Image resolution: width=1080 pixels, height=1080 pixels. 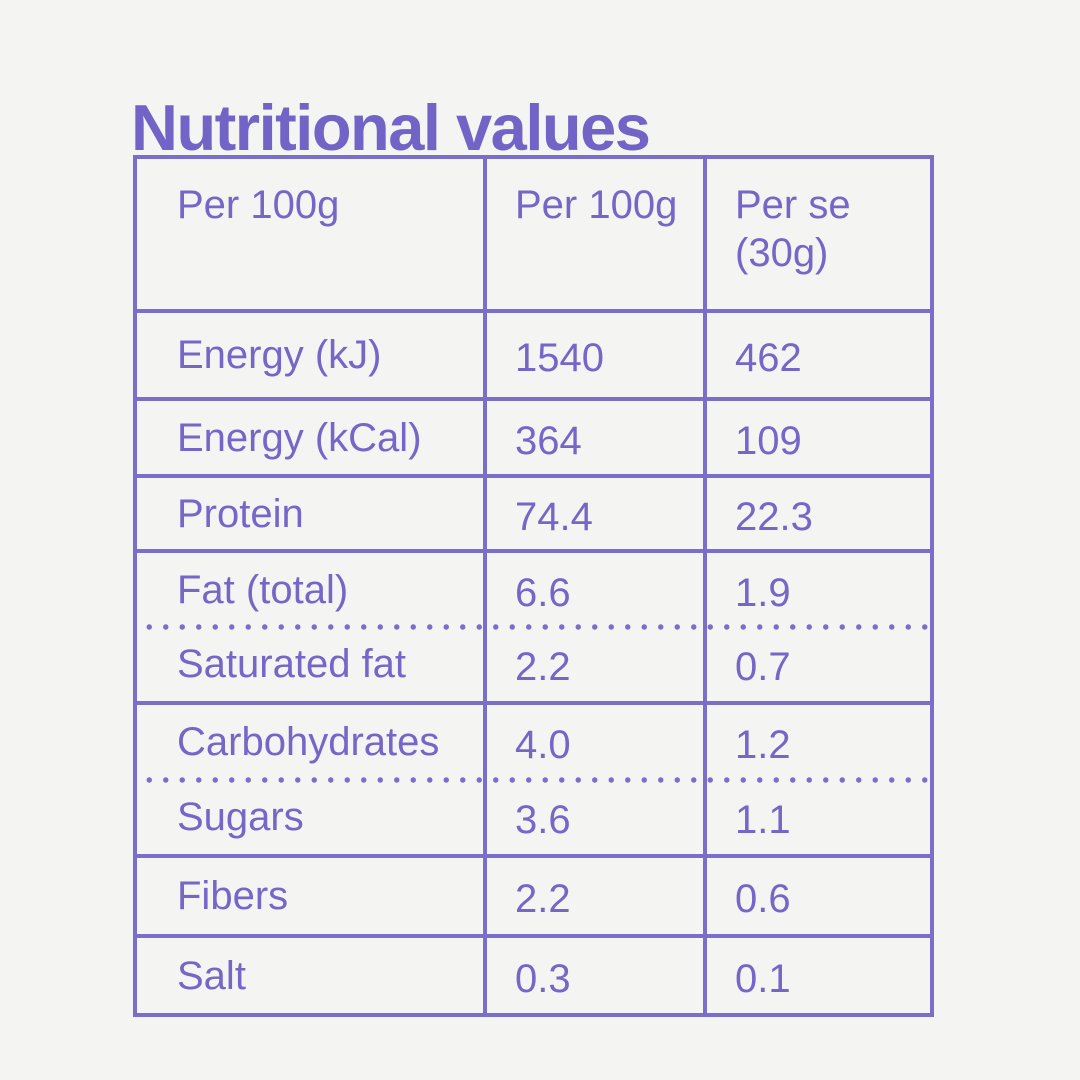 What do you see at coordinates (543, 819) in the screenshot?
I see `row-value: 3.6` at bounding box center [543, 819].